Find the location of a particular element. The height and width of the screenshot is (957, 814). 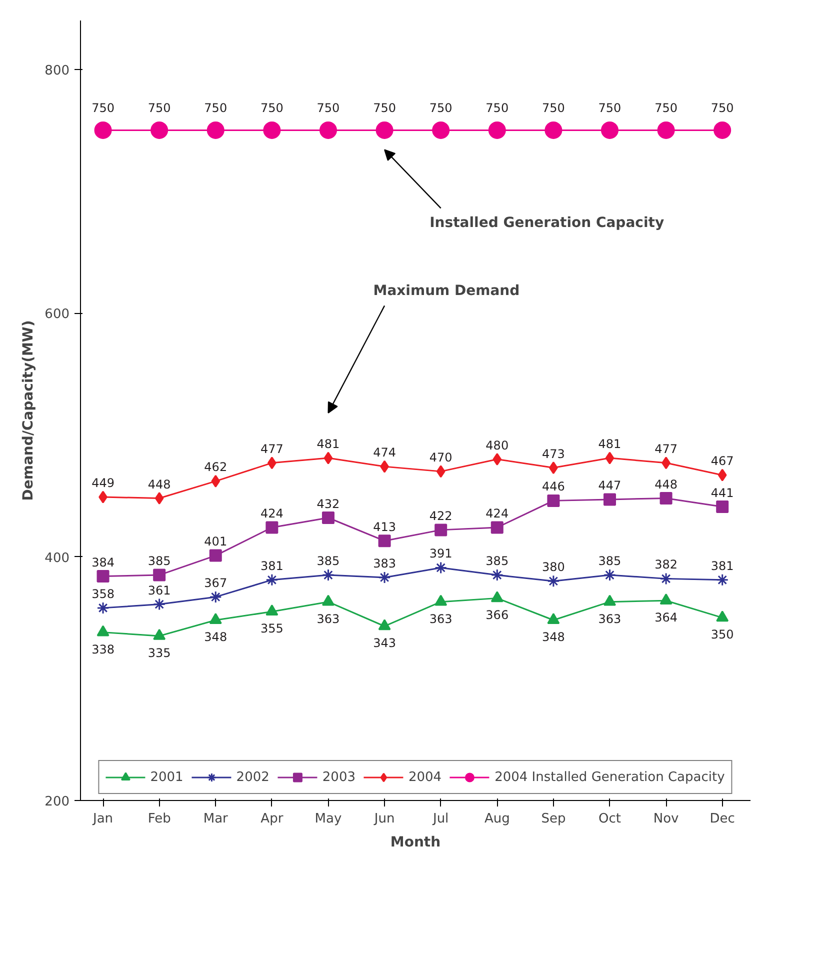

data-label: 474 is located at coordinates (384, 453).